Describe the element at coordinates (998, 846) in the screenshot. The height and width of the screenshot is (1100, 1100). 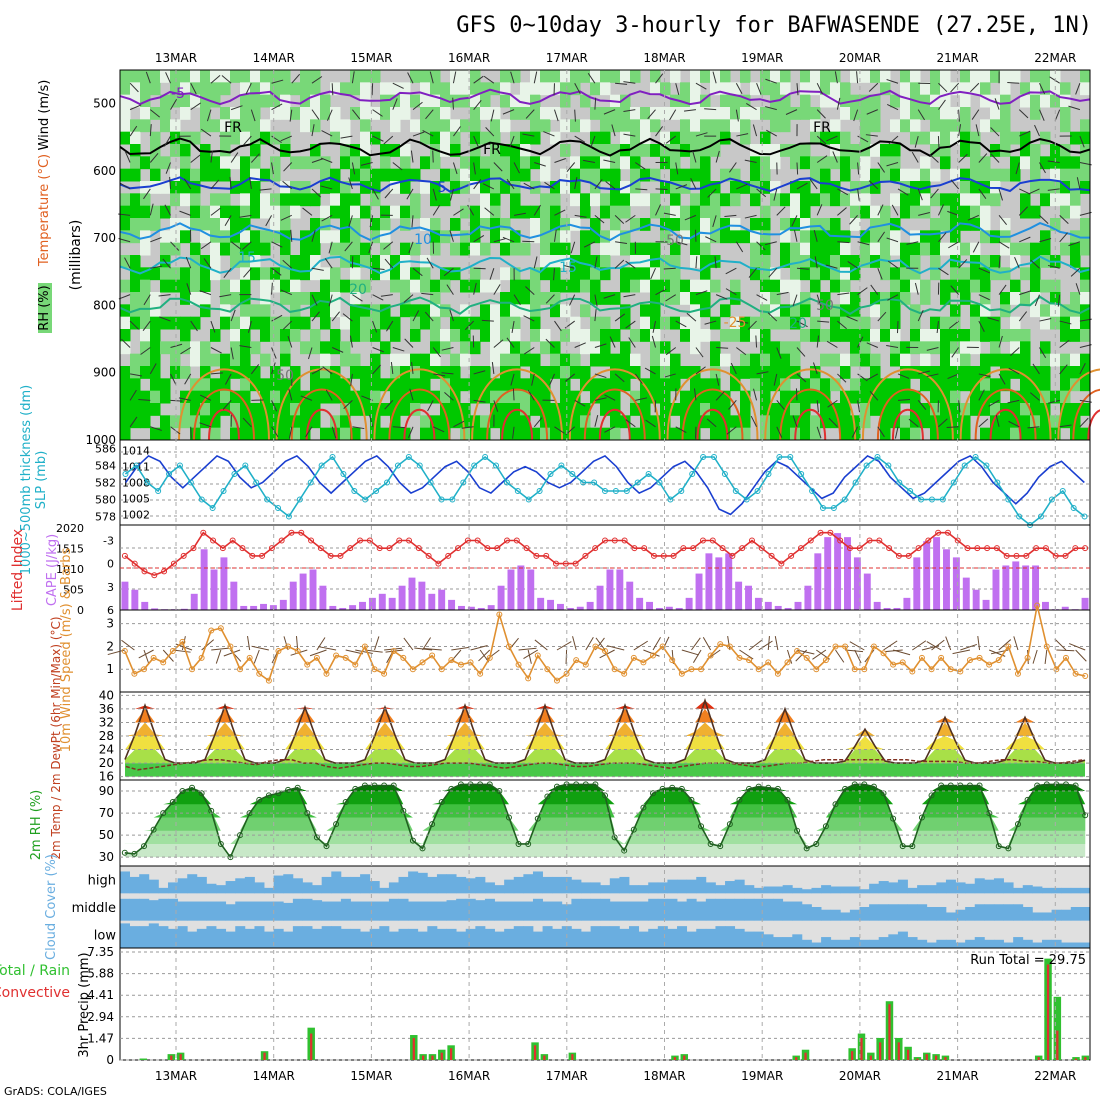
I see `rh-line-point` at that location.